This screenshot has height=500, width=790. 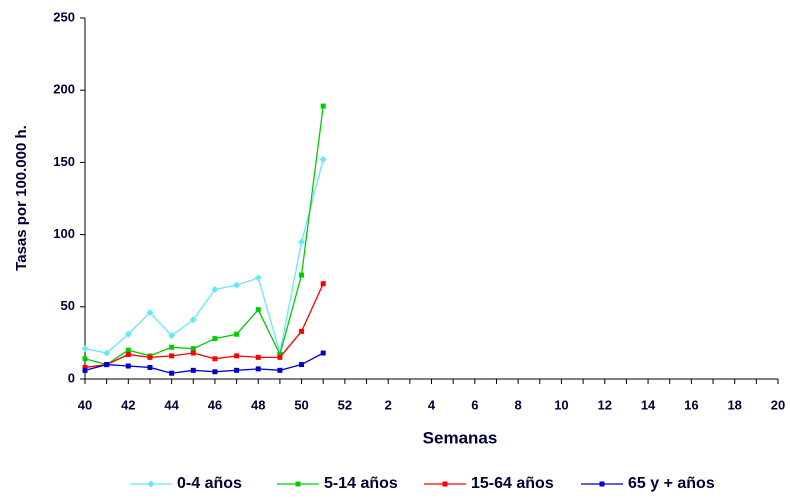 What do you see at coordinates (778, 404) in the screenshot?
I see `x-tick-label: 20` at bounding box center [778, 404].